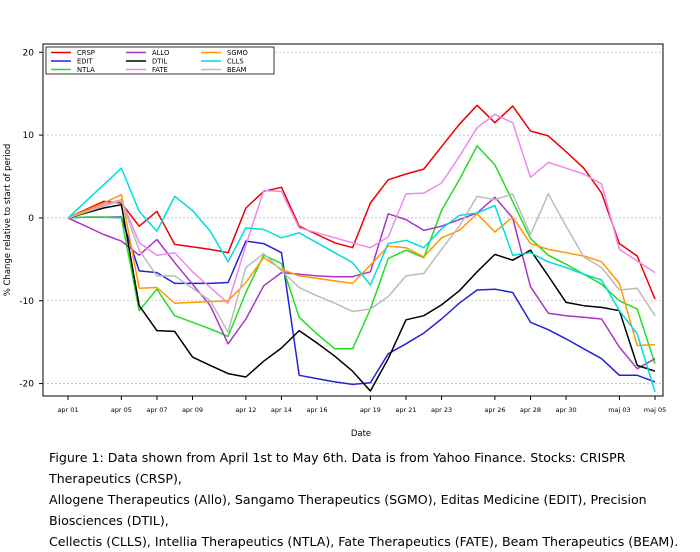 The height and width of the screenshot is (552, 700). I want to click on x-tick-label: apr 16, so click(316, 410).